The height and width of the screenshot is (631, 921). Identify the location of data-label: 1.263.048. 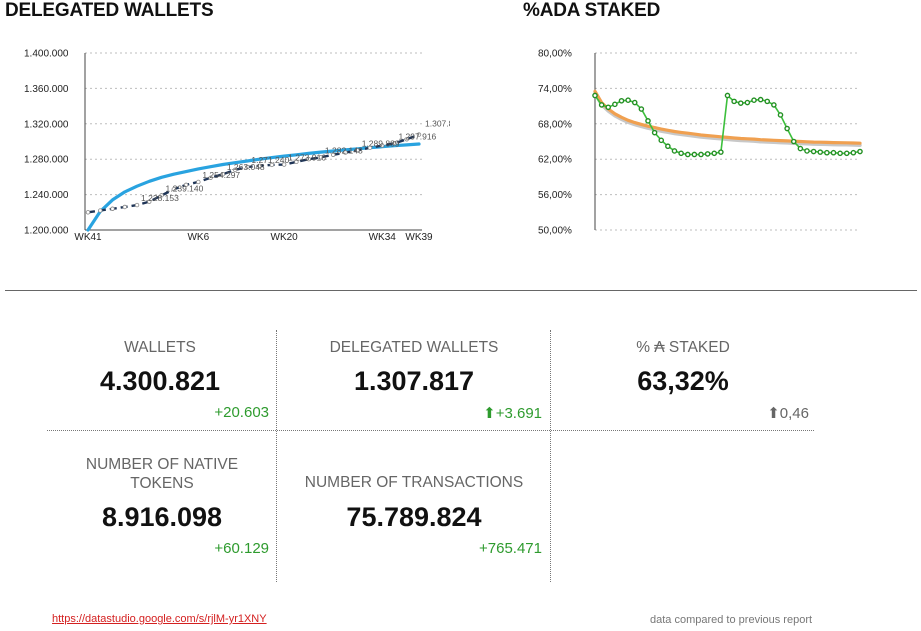
(246, 167).